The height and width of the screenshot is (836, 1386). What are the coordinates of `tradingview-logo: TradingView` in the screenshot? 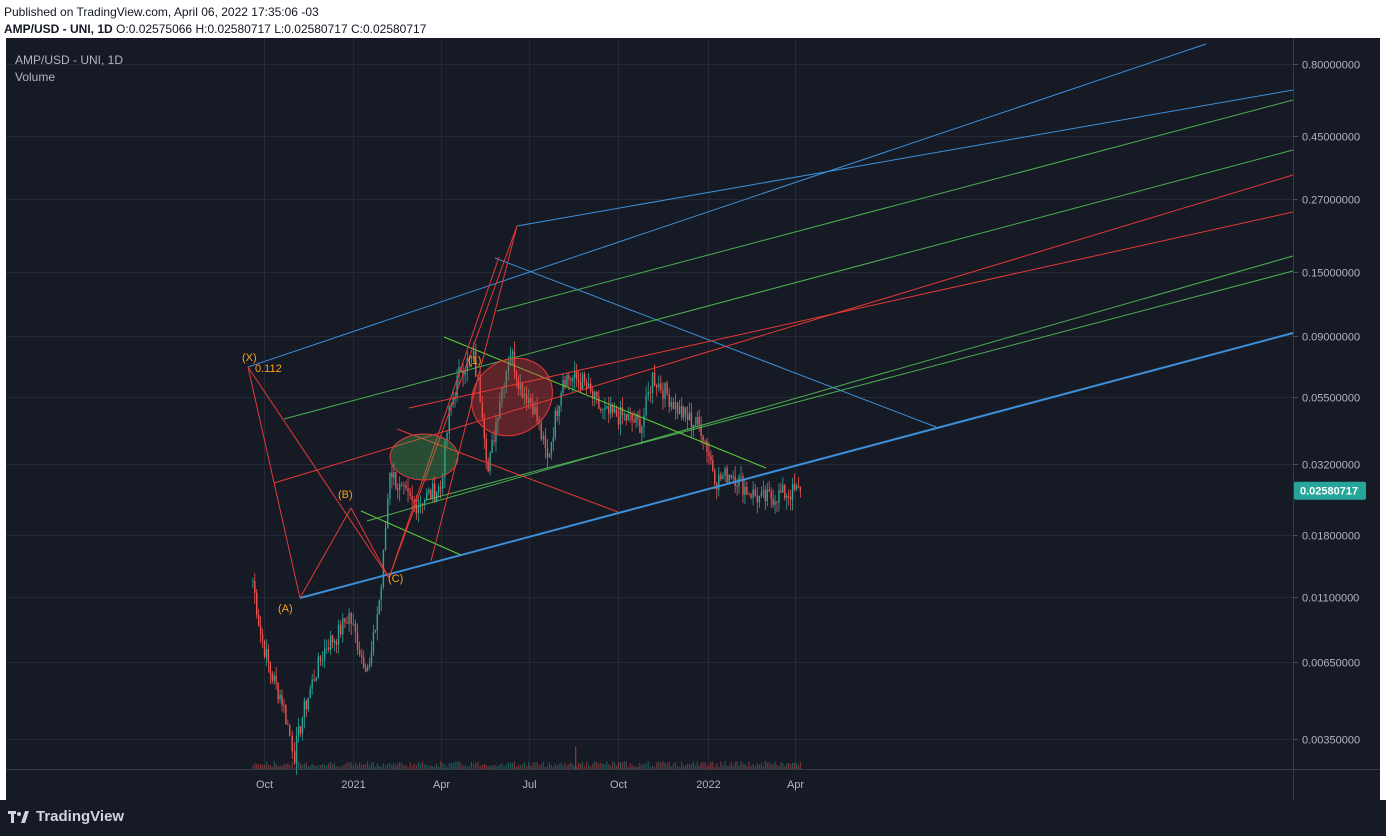 It's located at (66, 816).